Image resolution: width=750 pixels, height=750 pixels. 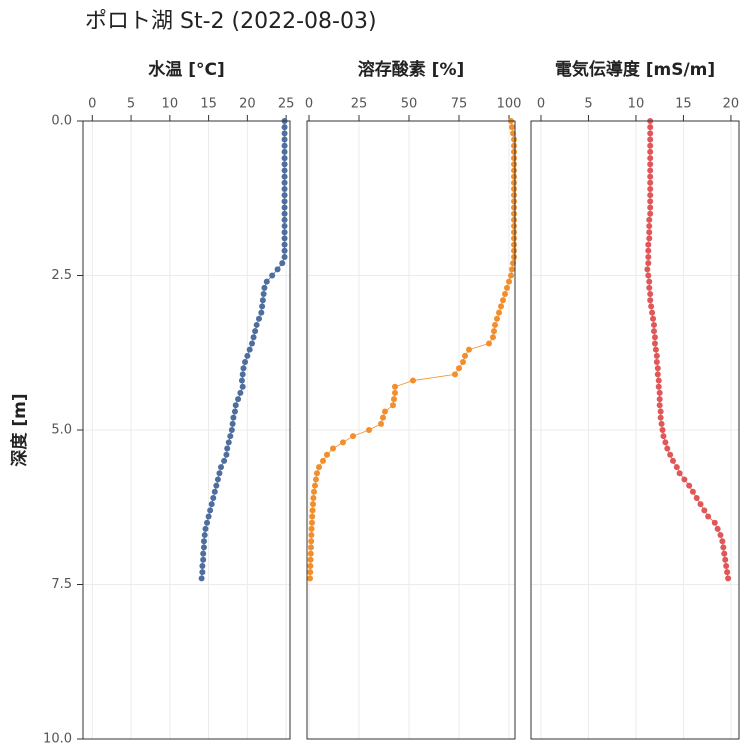 I want to click on x-tick-label: 100, so click(x=509, y=104).